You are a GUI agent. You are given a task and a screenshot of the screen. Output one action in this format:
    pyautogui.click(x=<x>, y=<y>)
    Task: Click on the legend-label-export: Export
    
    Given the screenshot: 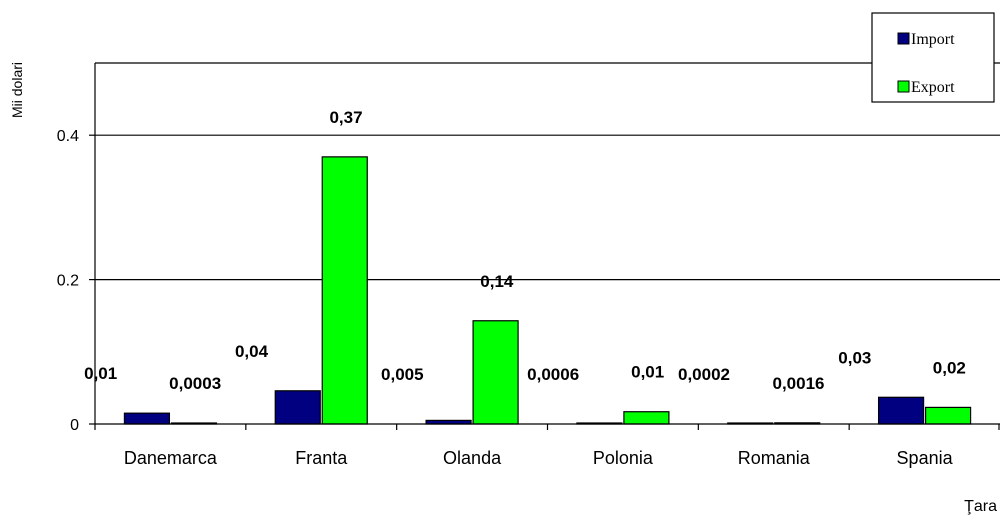 What is the action you would take?
    pyautogui.click(x=933, y=87)
    